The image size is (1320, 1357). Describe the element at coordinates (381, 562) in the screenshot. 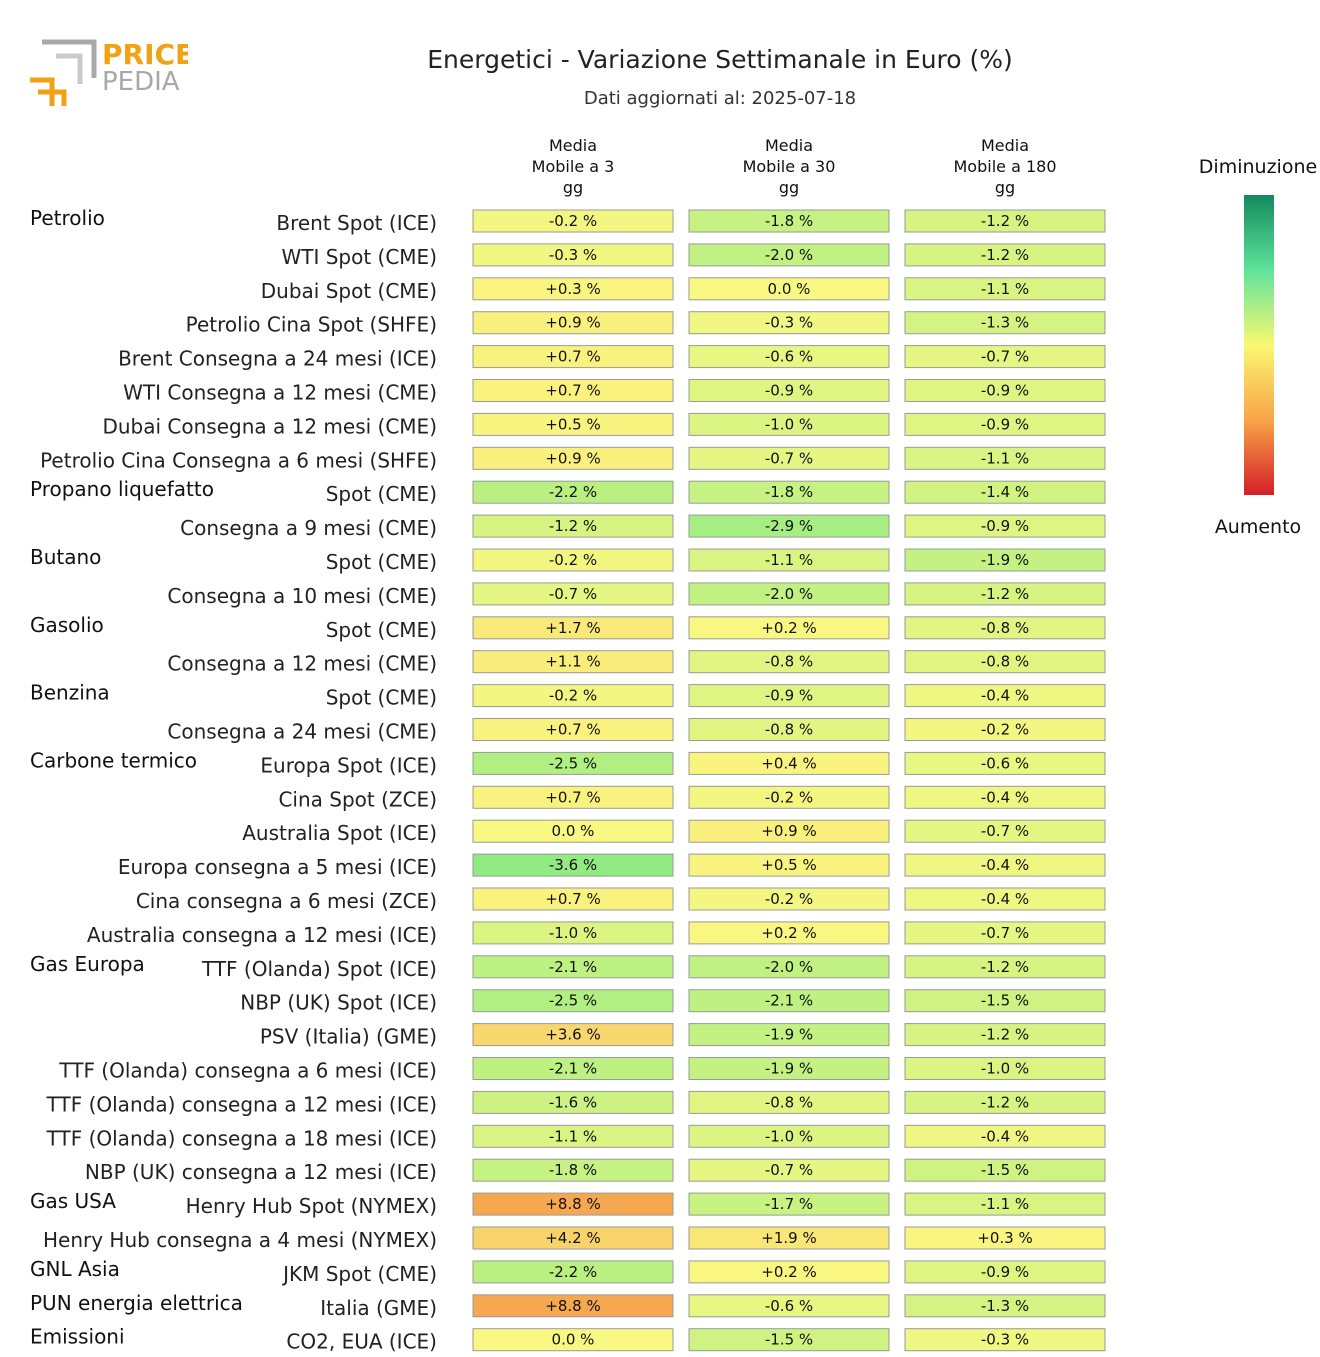

I see `row-label: Spot (CME)` at that location.